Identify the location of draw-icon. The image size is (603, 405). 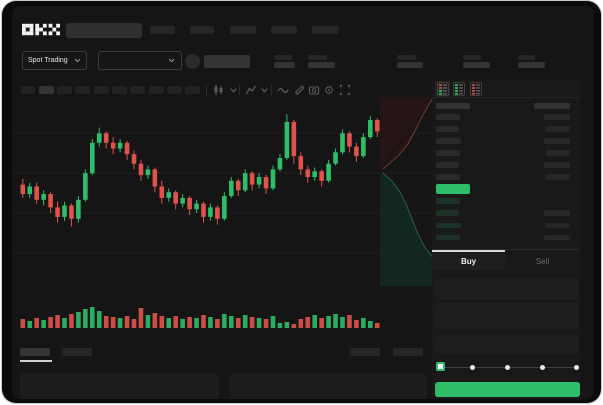
(299, 90).